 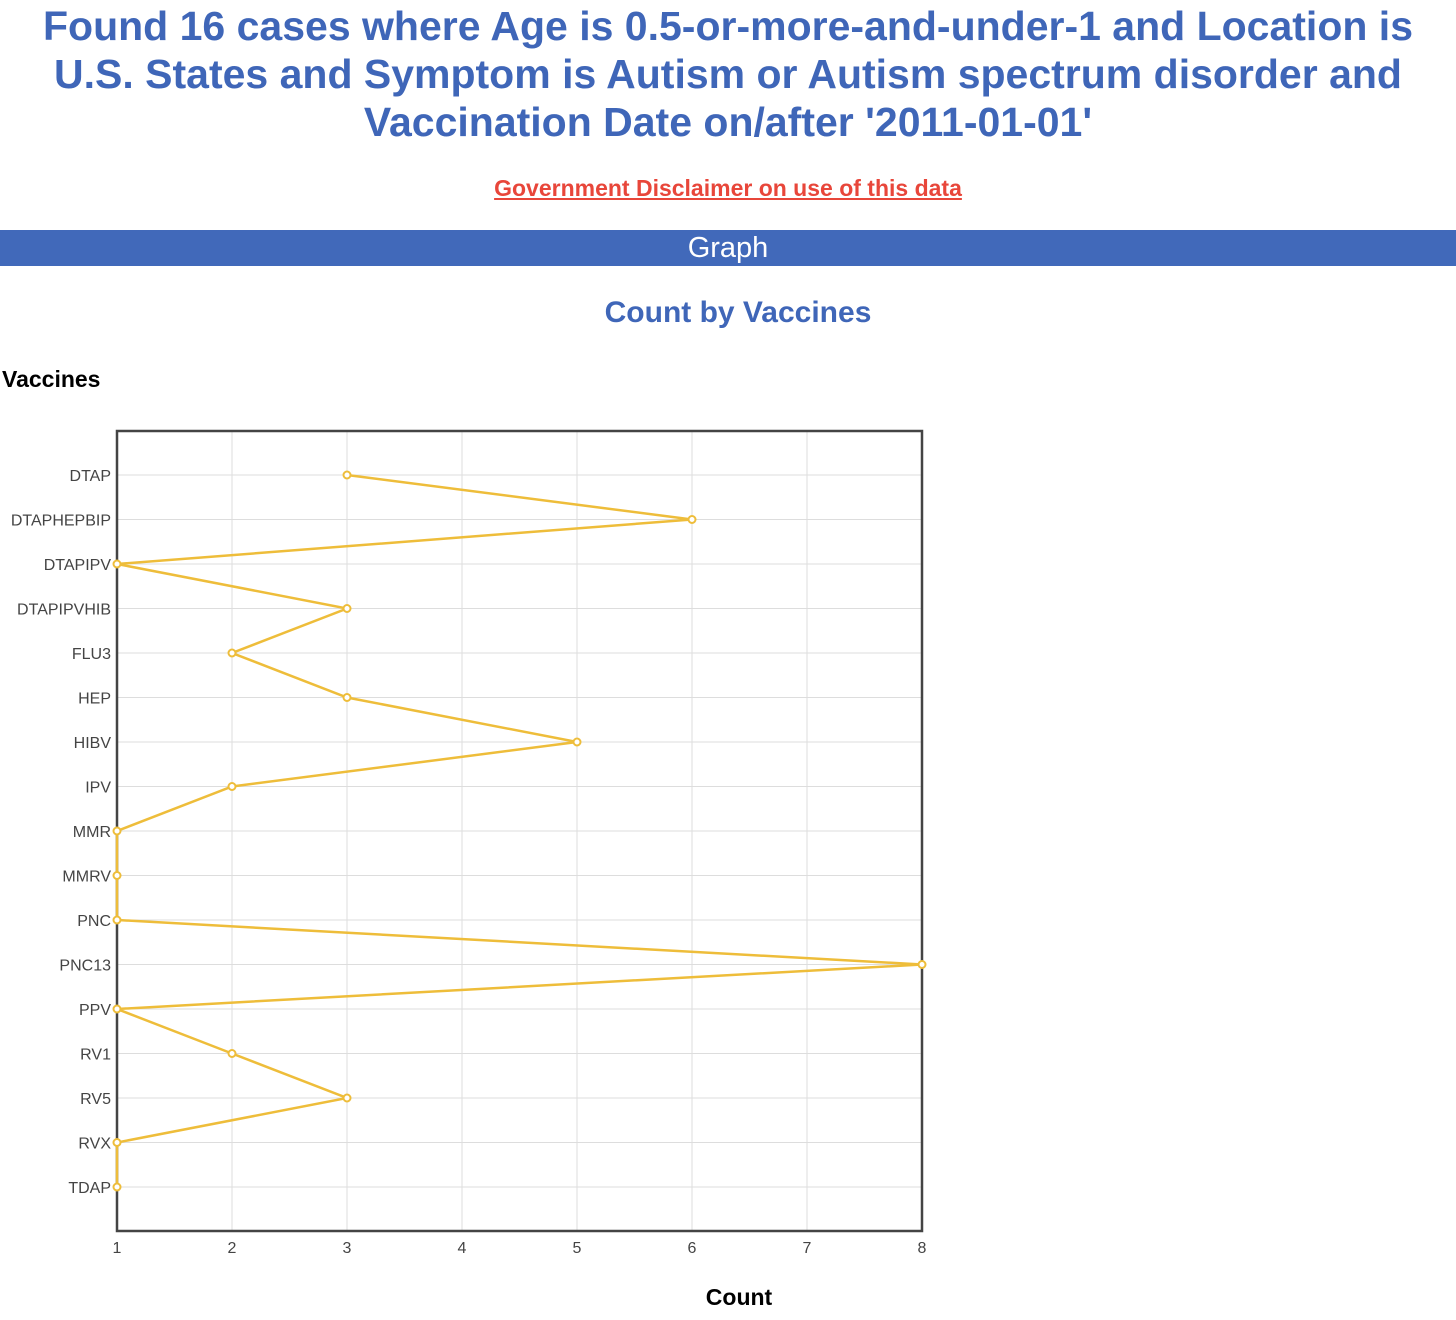 What do you see at coordinates (92, 832) in the screenshot?
I see `y-tick-label: MMR` at bounding box center [92, 832].